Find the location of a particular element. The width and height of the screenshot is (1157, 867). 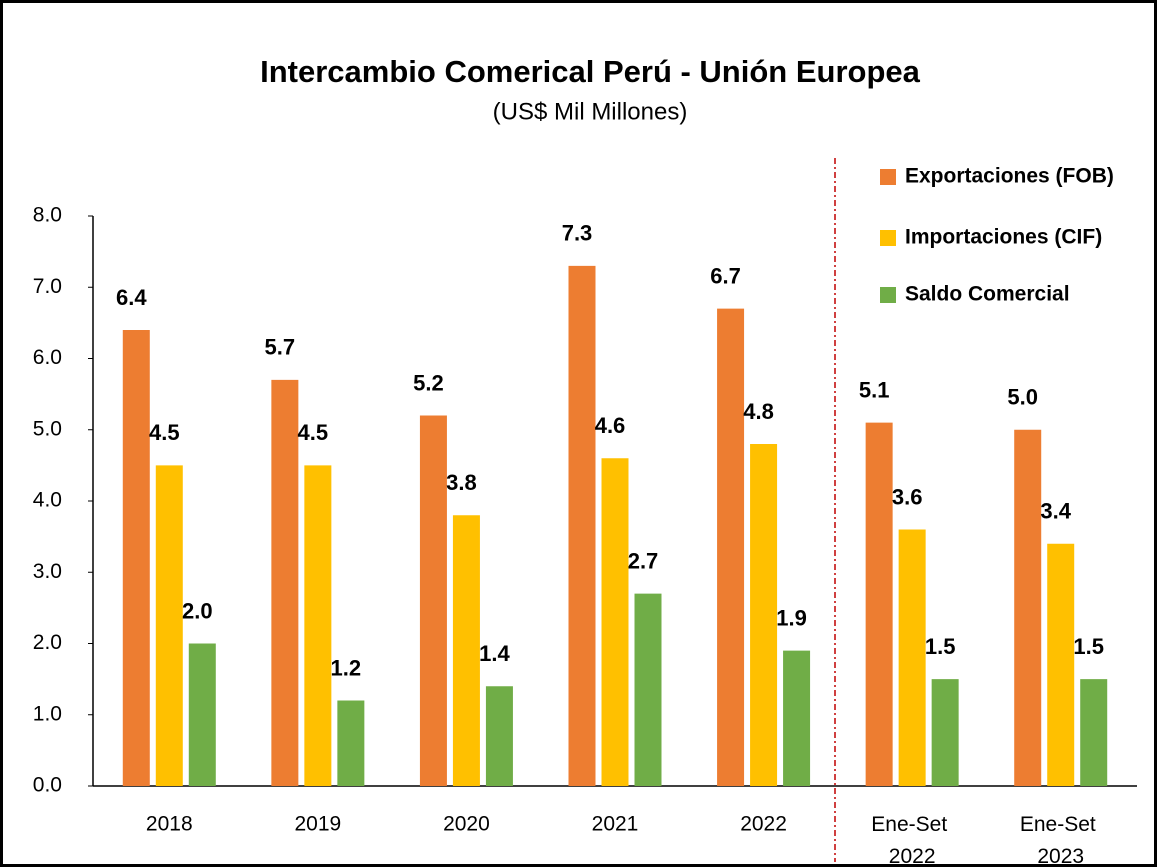

x-tick-label: Ene-Set 2022 is located at coordinates (912, 840).